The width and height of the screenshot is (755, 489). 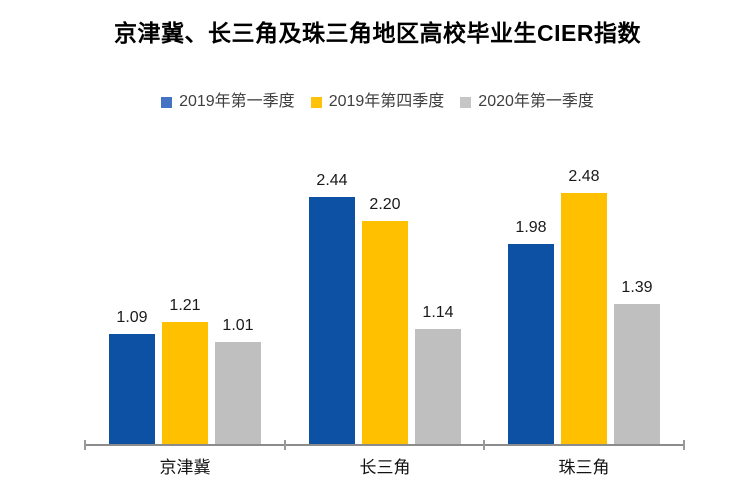 What do you see at coordinates (536, 101) in the screenshot?
I see `legend-label: 2020年第一季度` at bounding box center [536, 101].